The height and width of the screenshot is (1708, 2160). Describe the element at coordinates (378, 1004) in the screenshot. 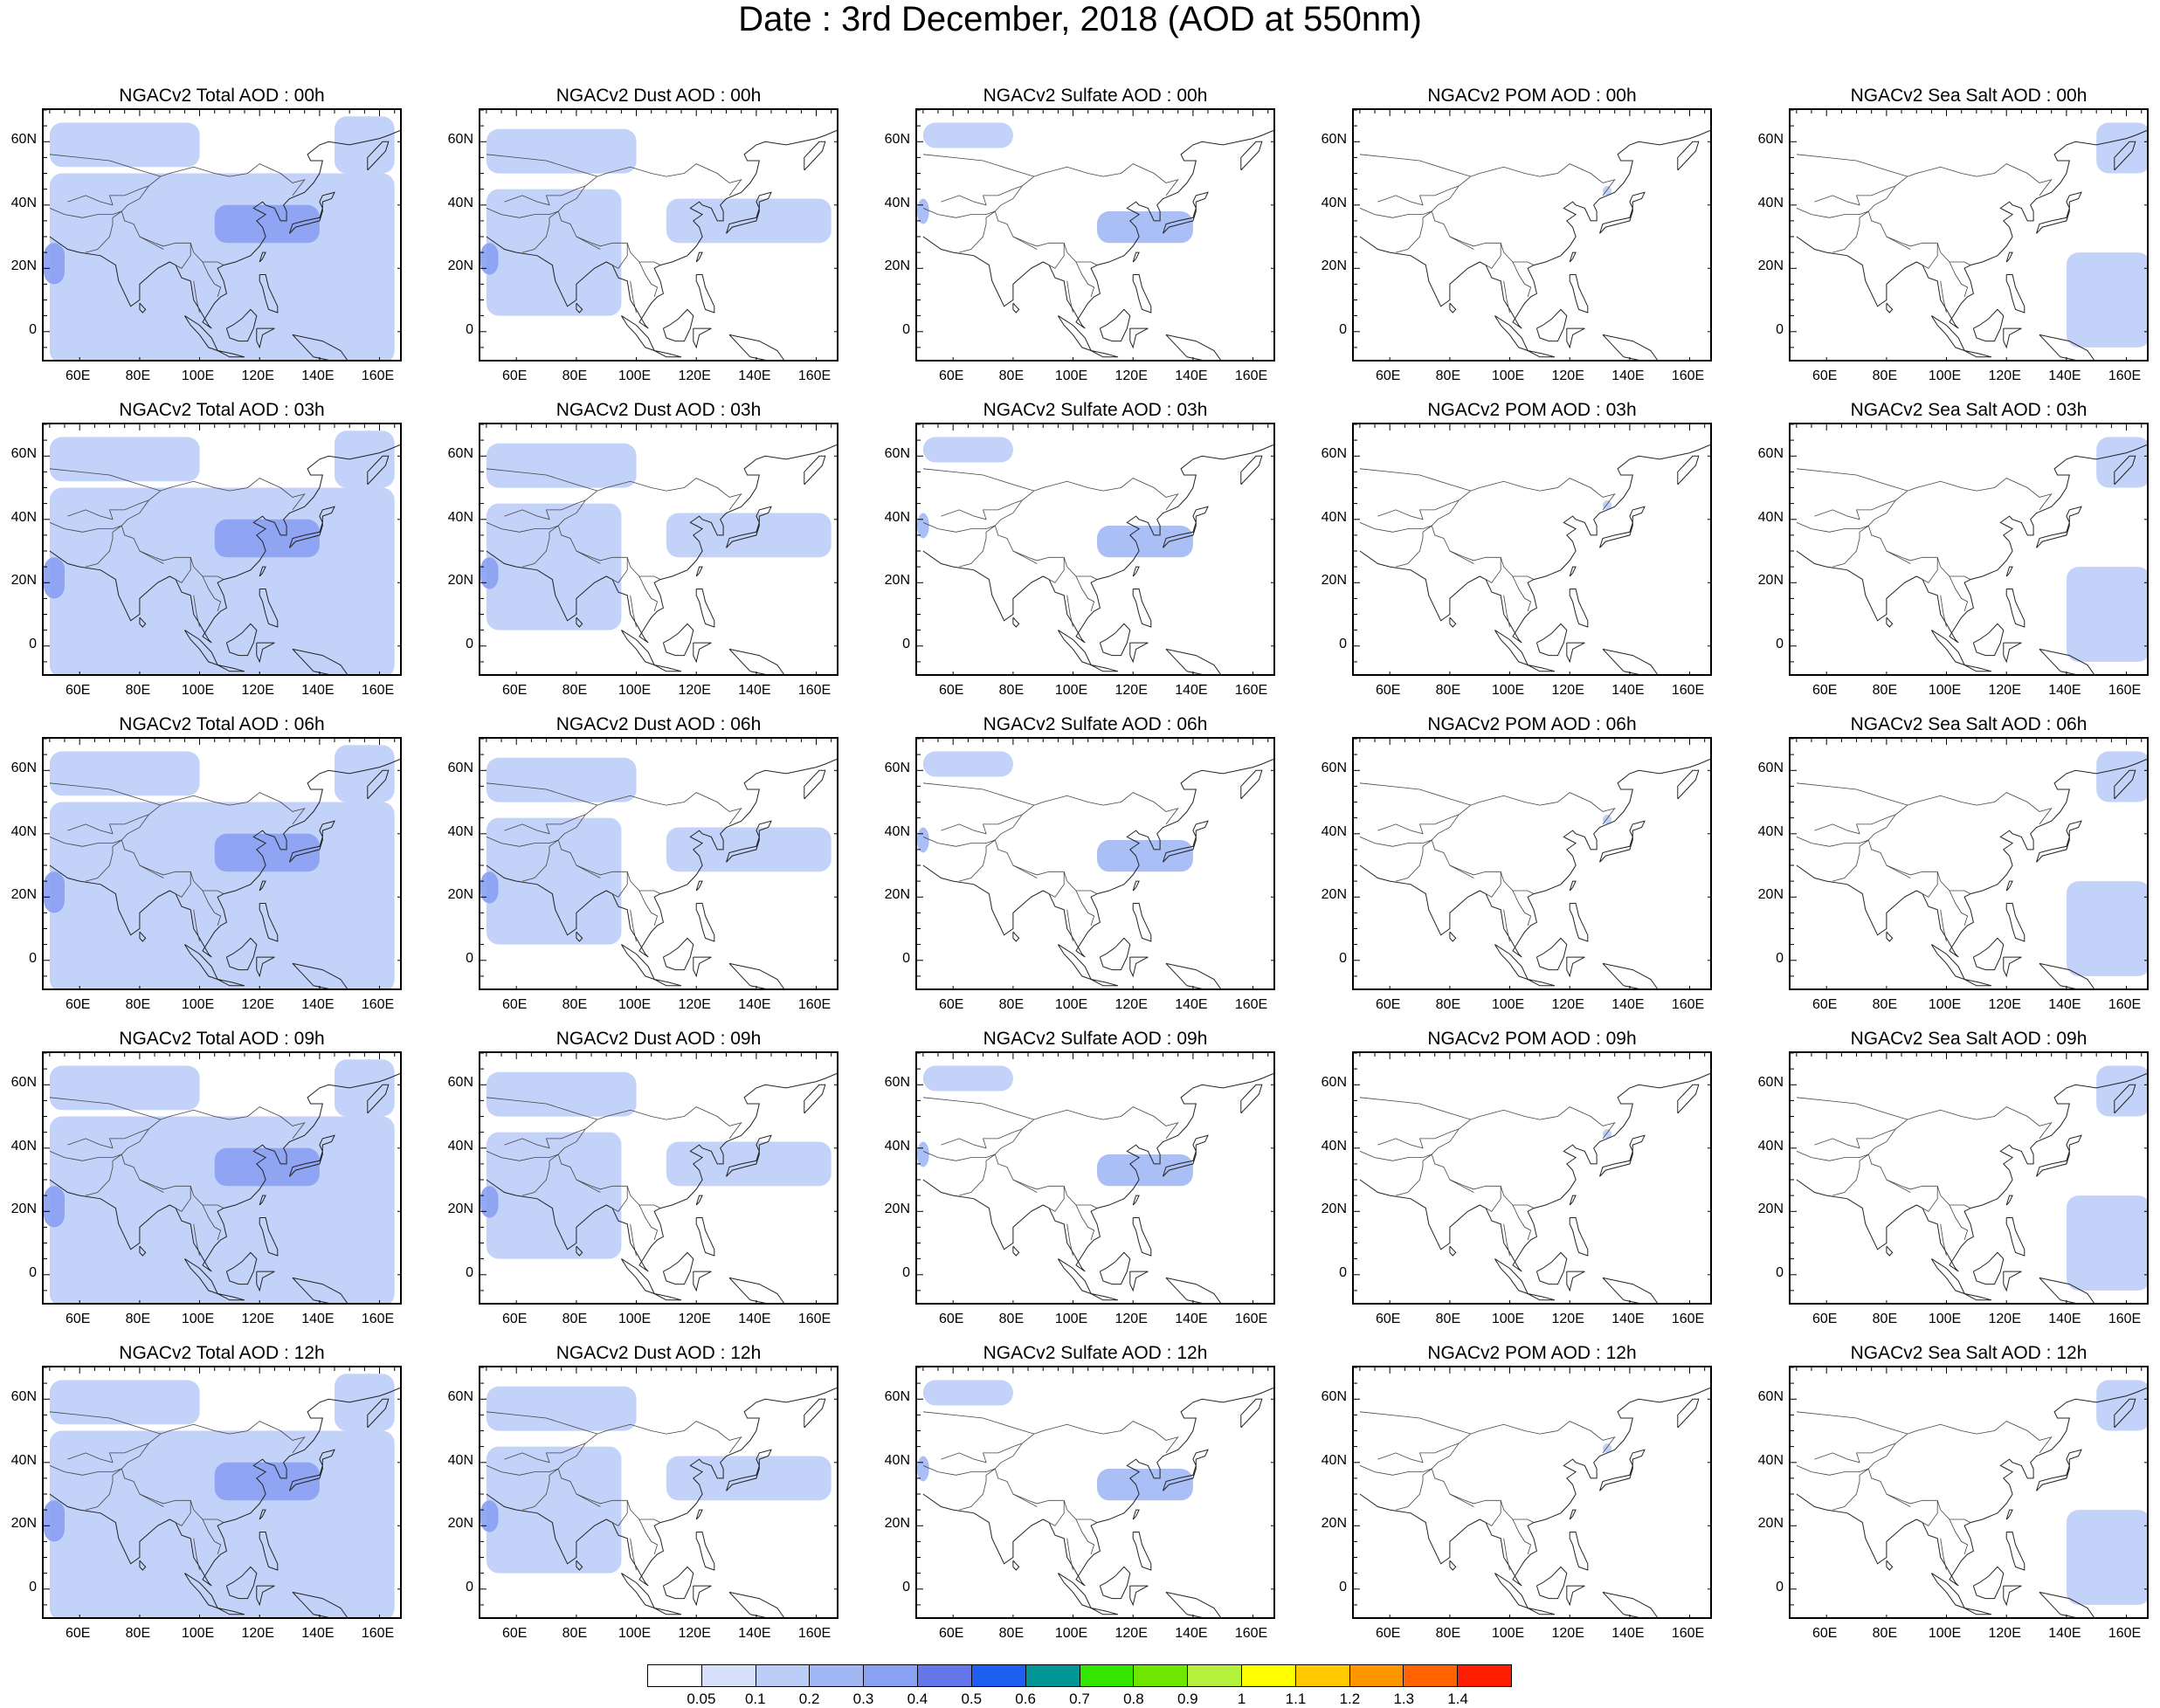

I see `lon-tick-label: 160E` at that location.